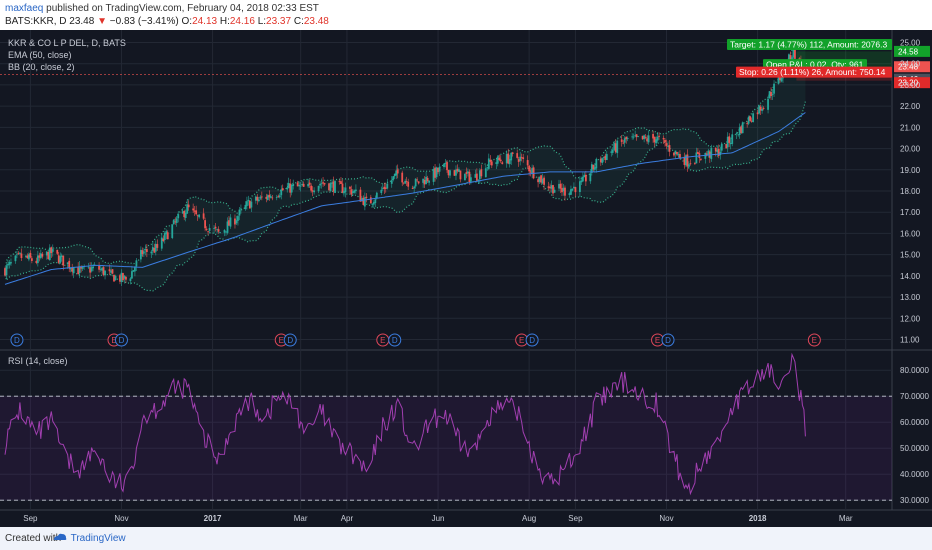 This screenshot has height=550, width=932. Describe the element at coordinates (187, 21) in the screenshot. I see `open-label: O:` at that location.